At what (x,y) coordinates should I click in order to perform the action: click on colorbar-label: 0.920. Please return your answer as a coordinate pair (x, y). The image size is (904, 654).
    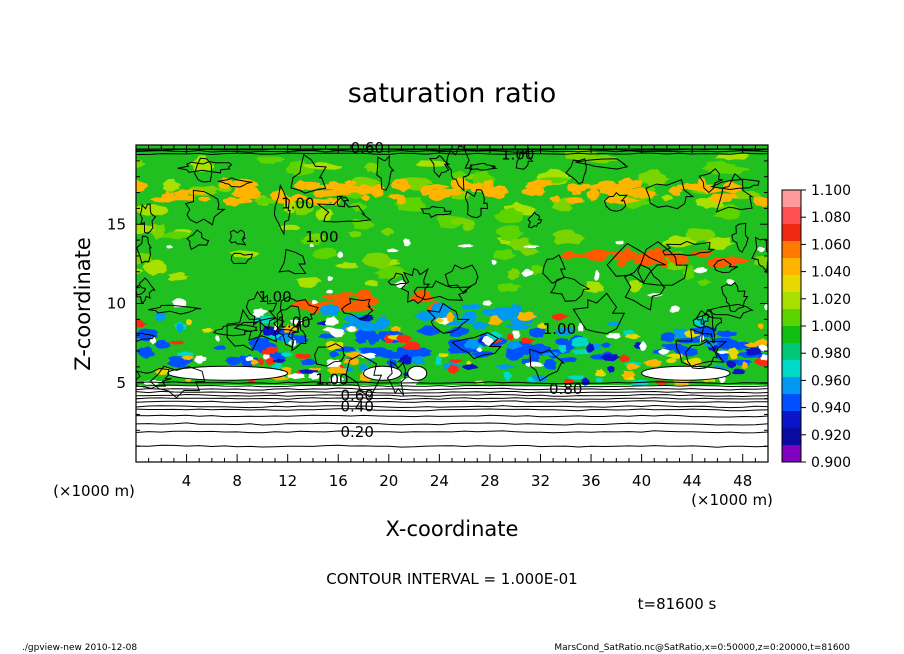
    Looking at the image, I should click on (831, 436).